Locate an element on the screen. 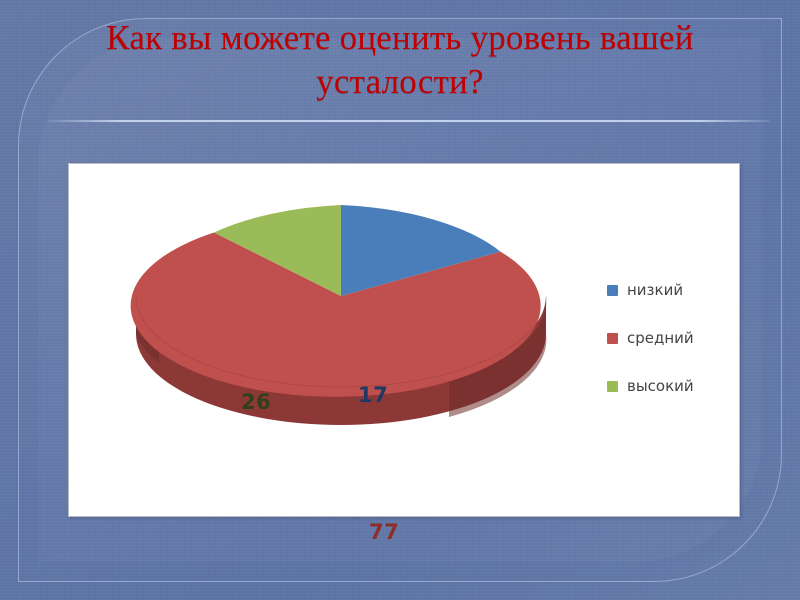 The image size is (800, 600). chart-legend: низкий средний высокий is located at coordinates (650, 338).